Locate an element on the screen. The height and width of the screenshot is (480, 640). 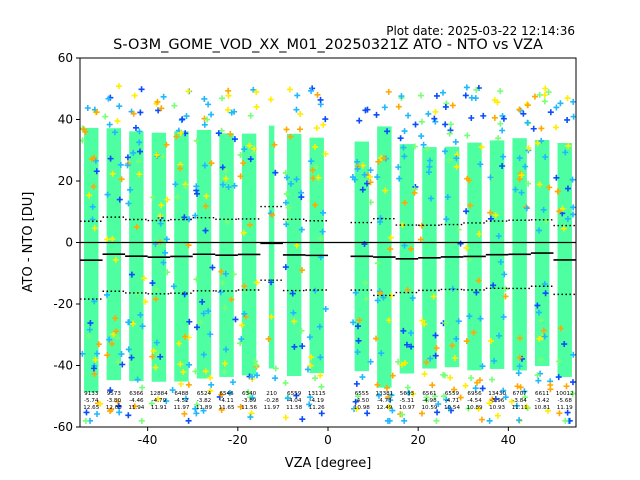
bin-stat-mean: -5.68 is located at coordinates (564, 401).